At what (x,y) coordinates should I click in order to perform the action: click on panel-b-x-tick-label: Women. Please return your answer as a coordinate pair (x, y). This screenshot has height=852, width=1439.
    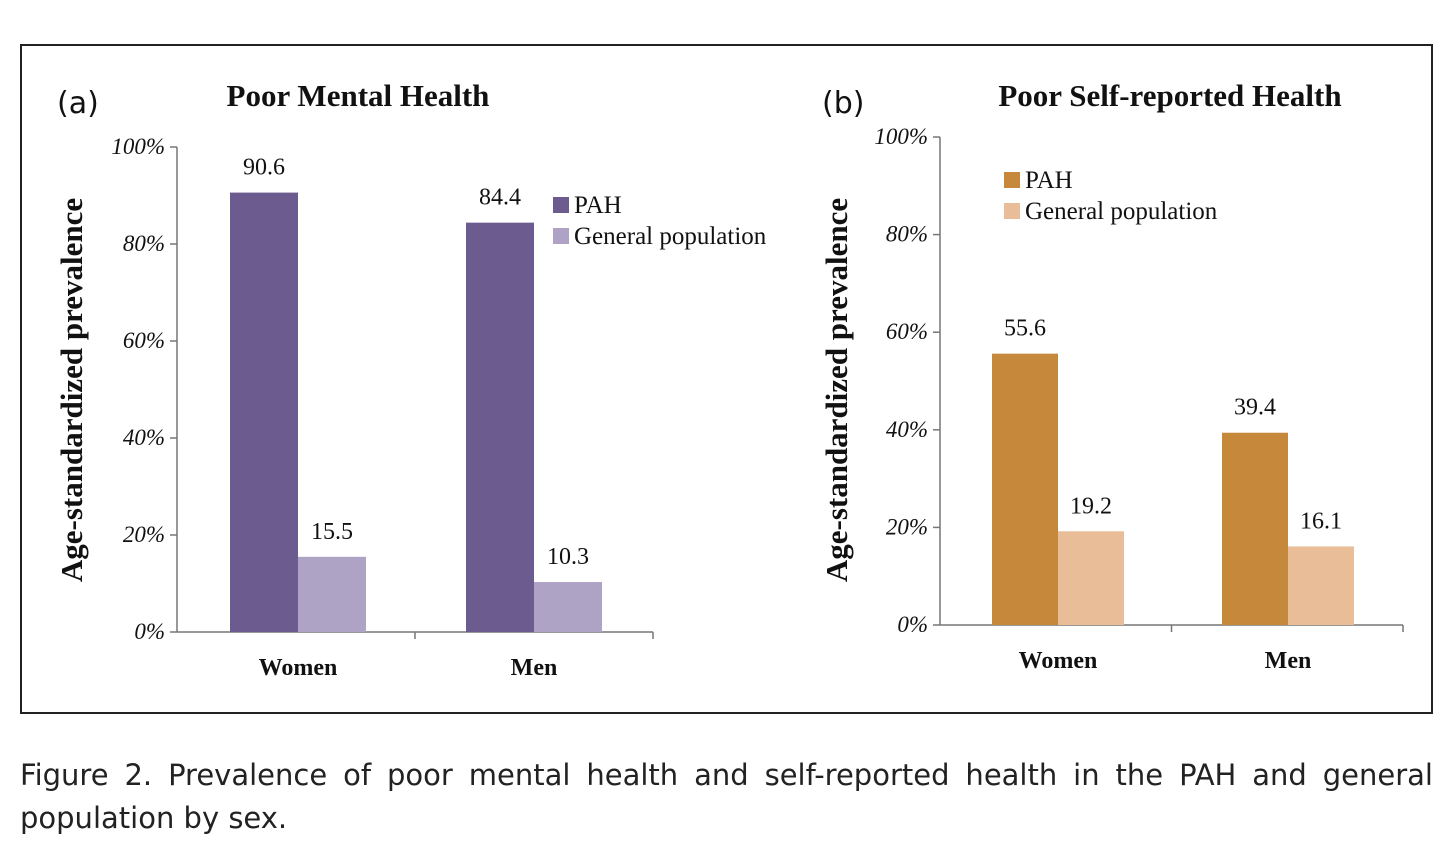
    Looking at the image, I should click on (1058, 661).